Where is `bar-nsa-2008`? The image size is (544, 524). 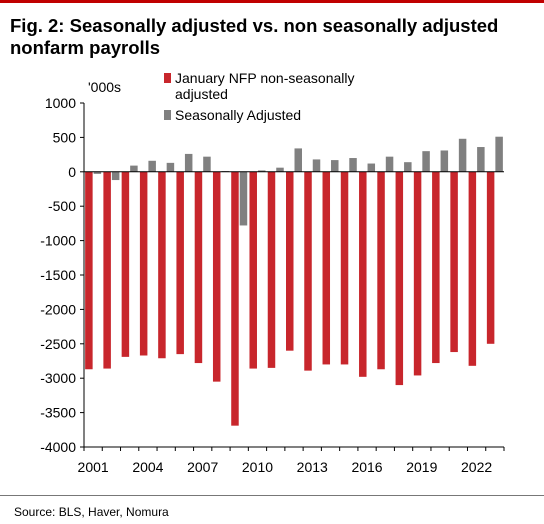 bar-nsa-2008 is located at coordinates (216, 276).